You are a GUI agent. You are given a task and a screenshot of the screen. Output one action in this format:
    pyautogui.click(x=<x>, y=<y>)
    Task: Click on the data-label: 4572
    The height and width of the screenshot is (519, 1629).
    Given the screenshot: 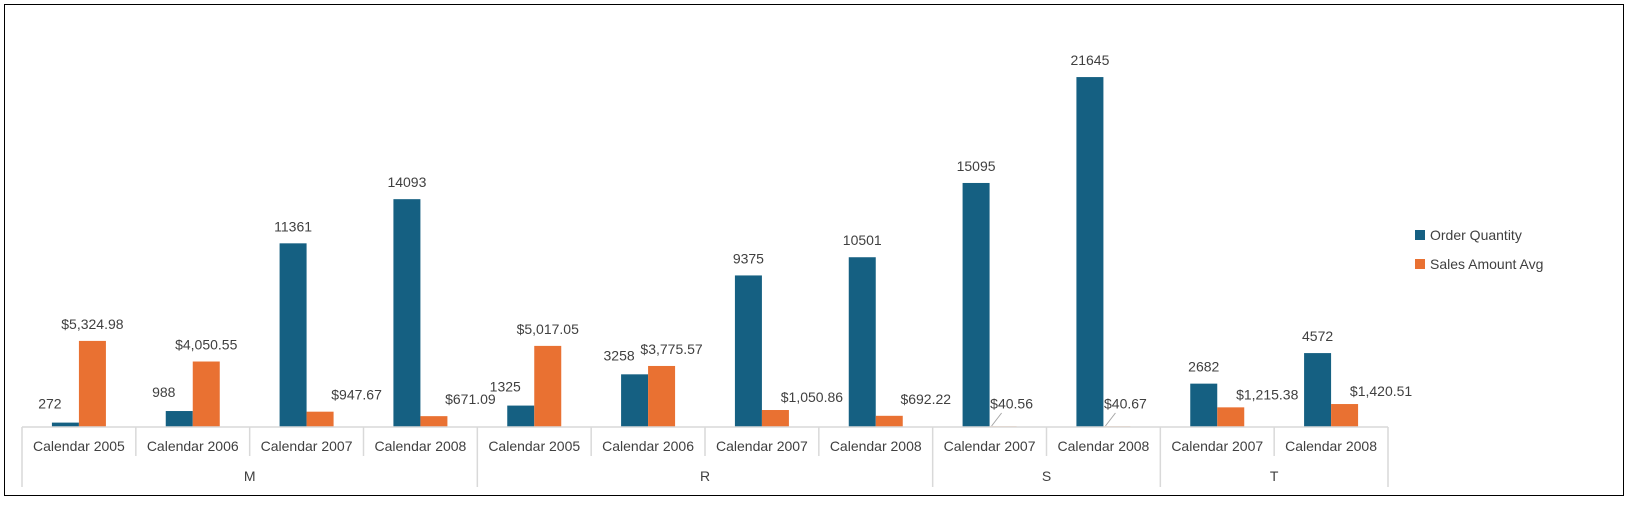 What is the action you would take?
    pyautogui.click(x=1317, y=336)
    